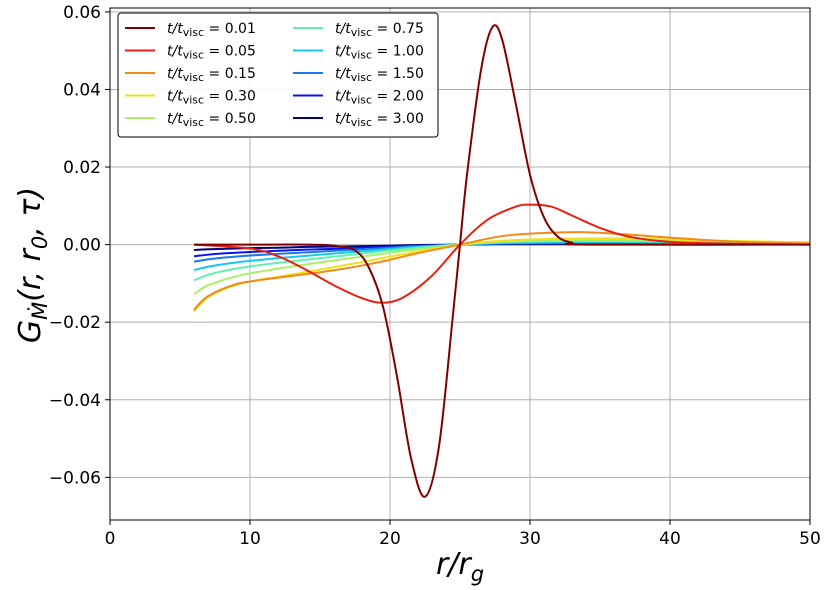 This screenshot has height=590, width=830. Describe the element at coordinates (32, 265) in the screenshot. I see `y-axis-label: GṀ(r, r0, τ)` at that location.